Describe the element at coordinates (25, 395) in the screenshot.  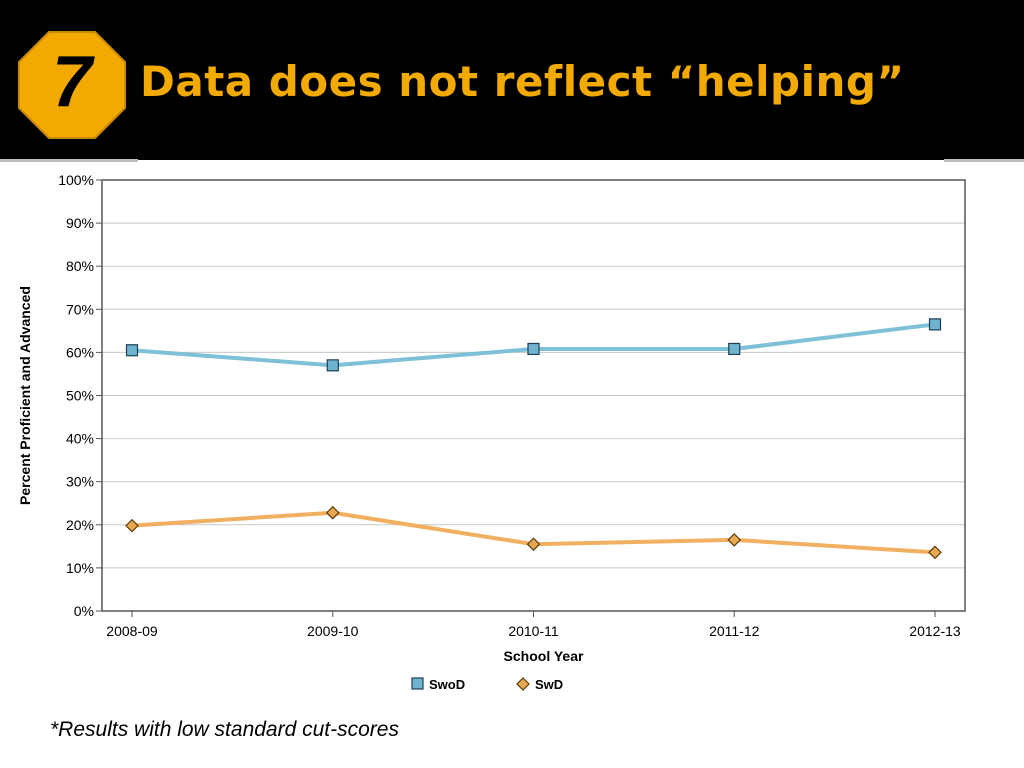
I see `y-axis-label: Percent Proficient and Advanced` at that location.